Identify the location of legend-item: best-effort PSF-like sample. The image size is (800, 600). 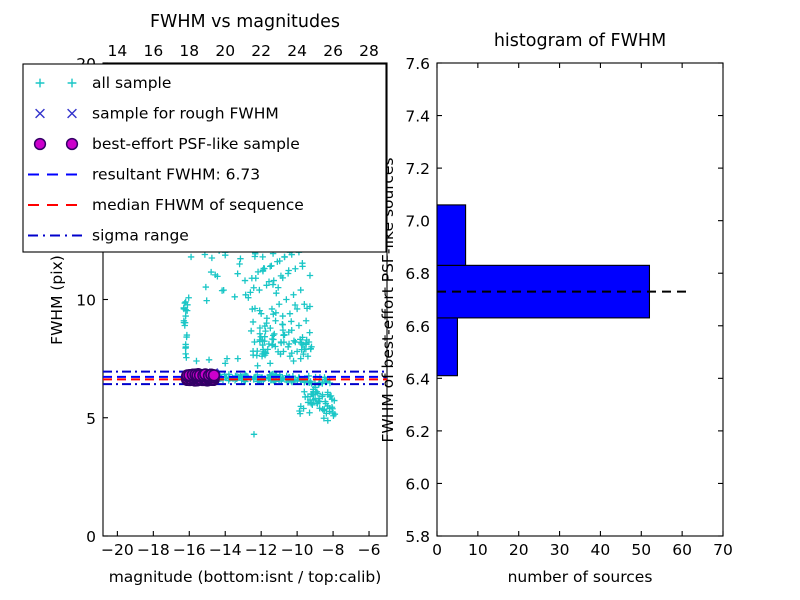
(166, 144).